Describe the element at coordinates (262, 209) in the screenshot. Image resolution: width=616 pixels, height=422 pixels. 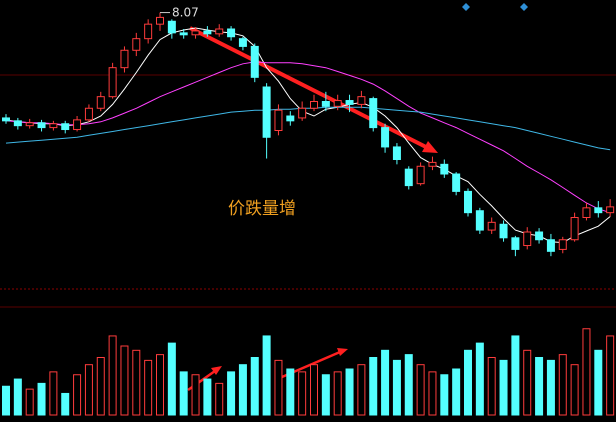
I see `annotation: 价跌量增` at that location.